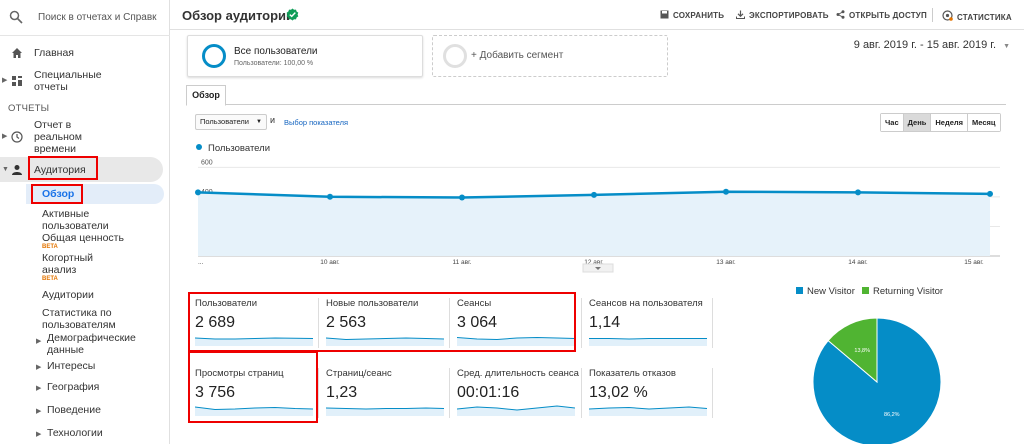 Image resolution: width=1024 pixels, height=444 pixels. I want to click on pie-legend-returning: Returning Visitor, so click(902, 291).